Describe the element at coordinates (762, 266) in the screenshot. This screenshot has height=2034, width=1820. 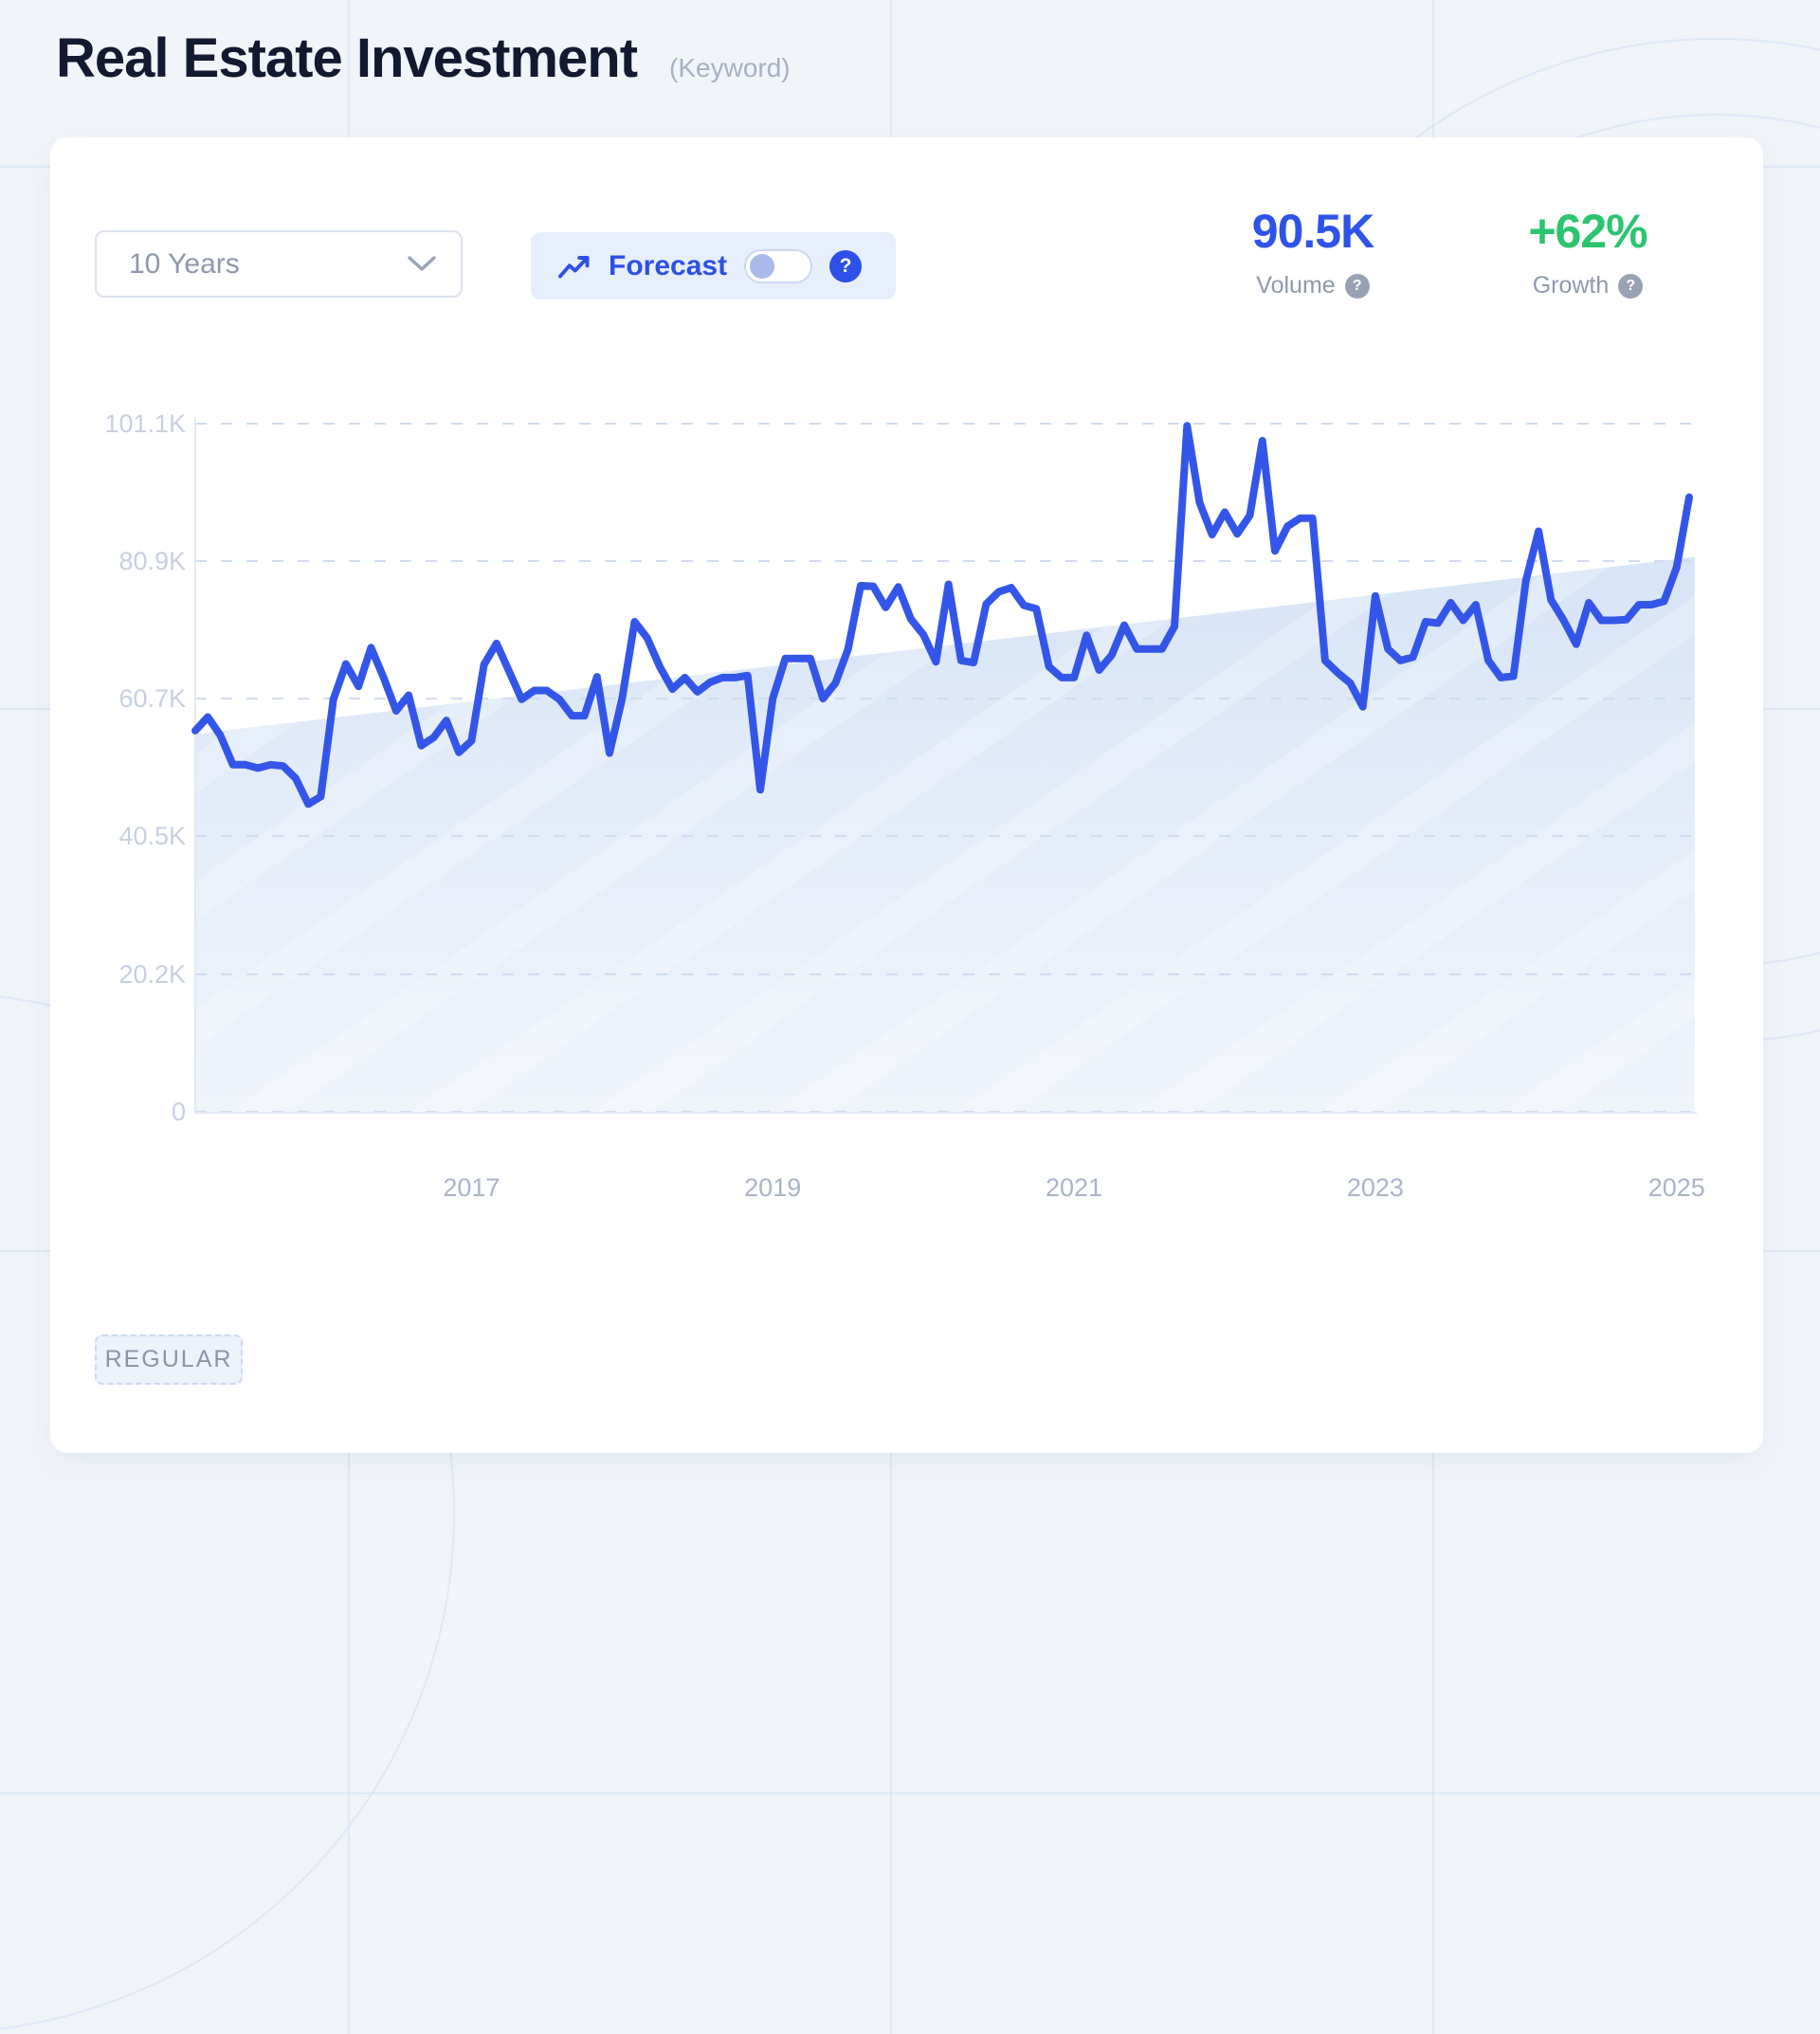
I see `toggle-knob` at that location.